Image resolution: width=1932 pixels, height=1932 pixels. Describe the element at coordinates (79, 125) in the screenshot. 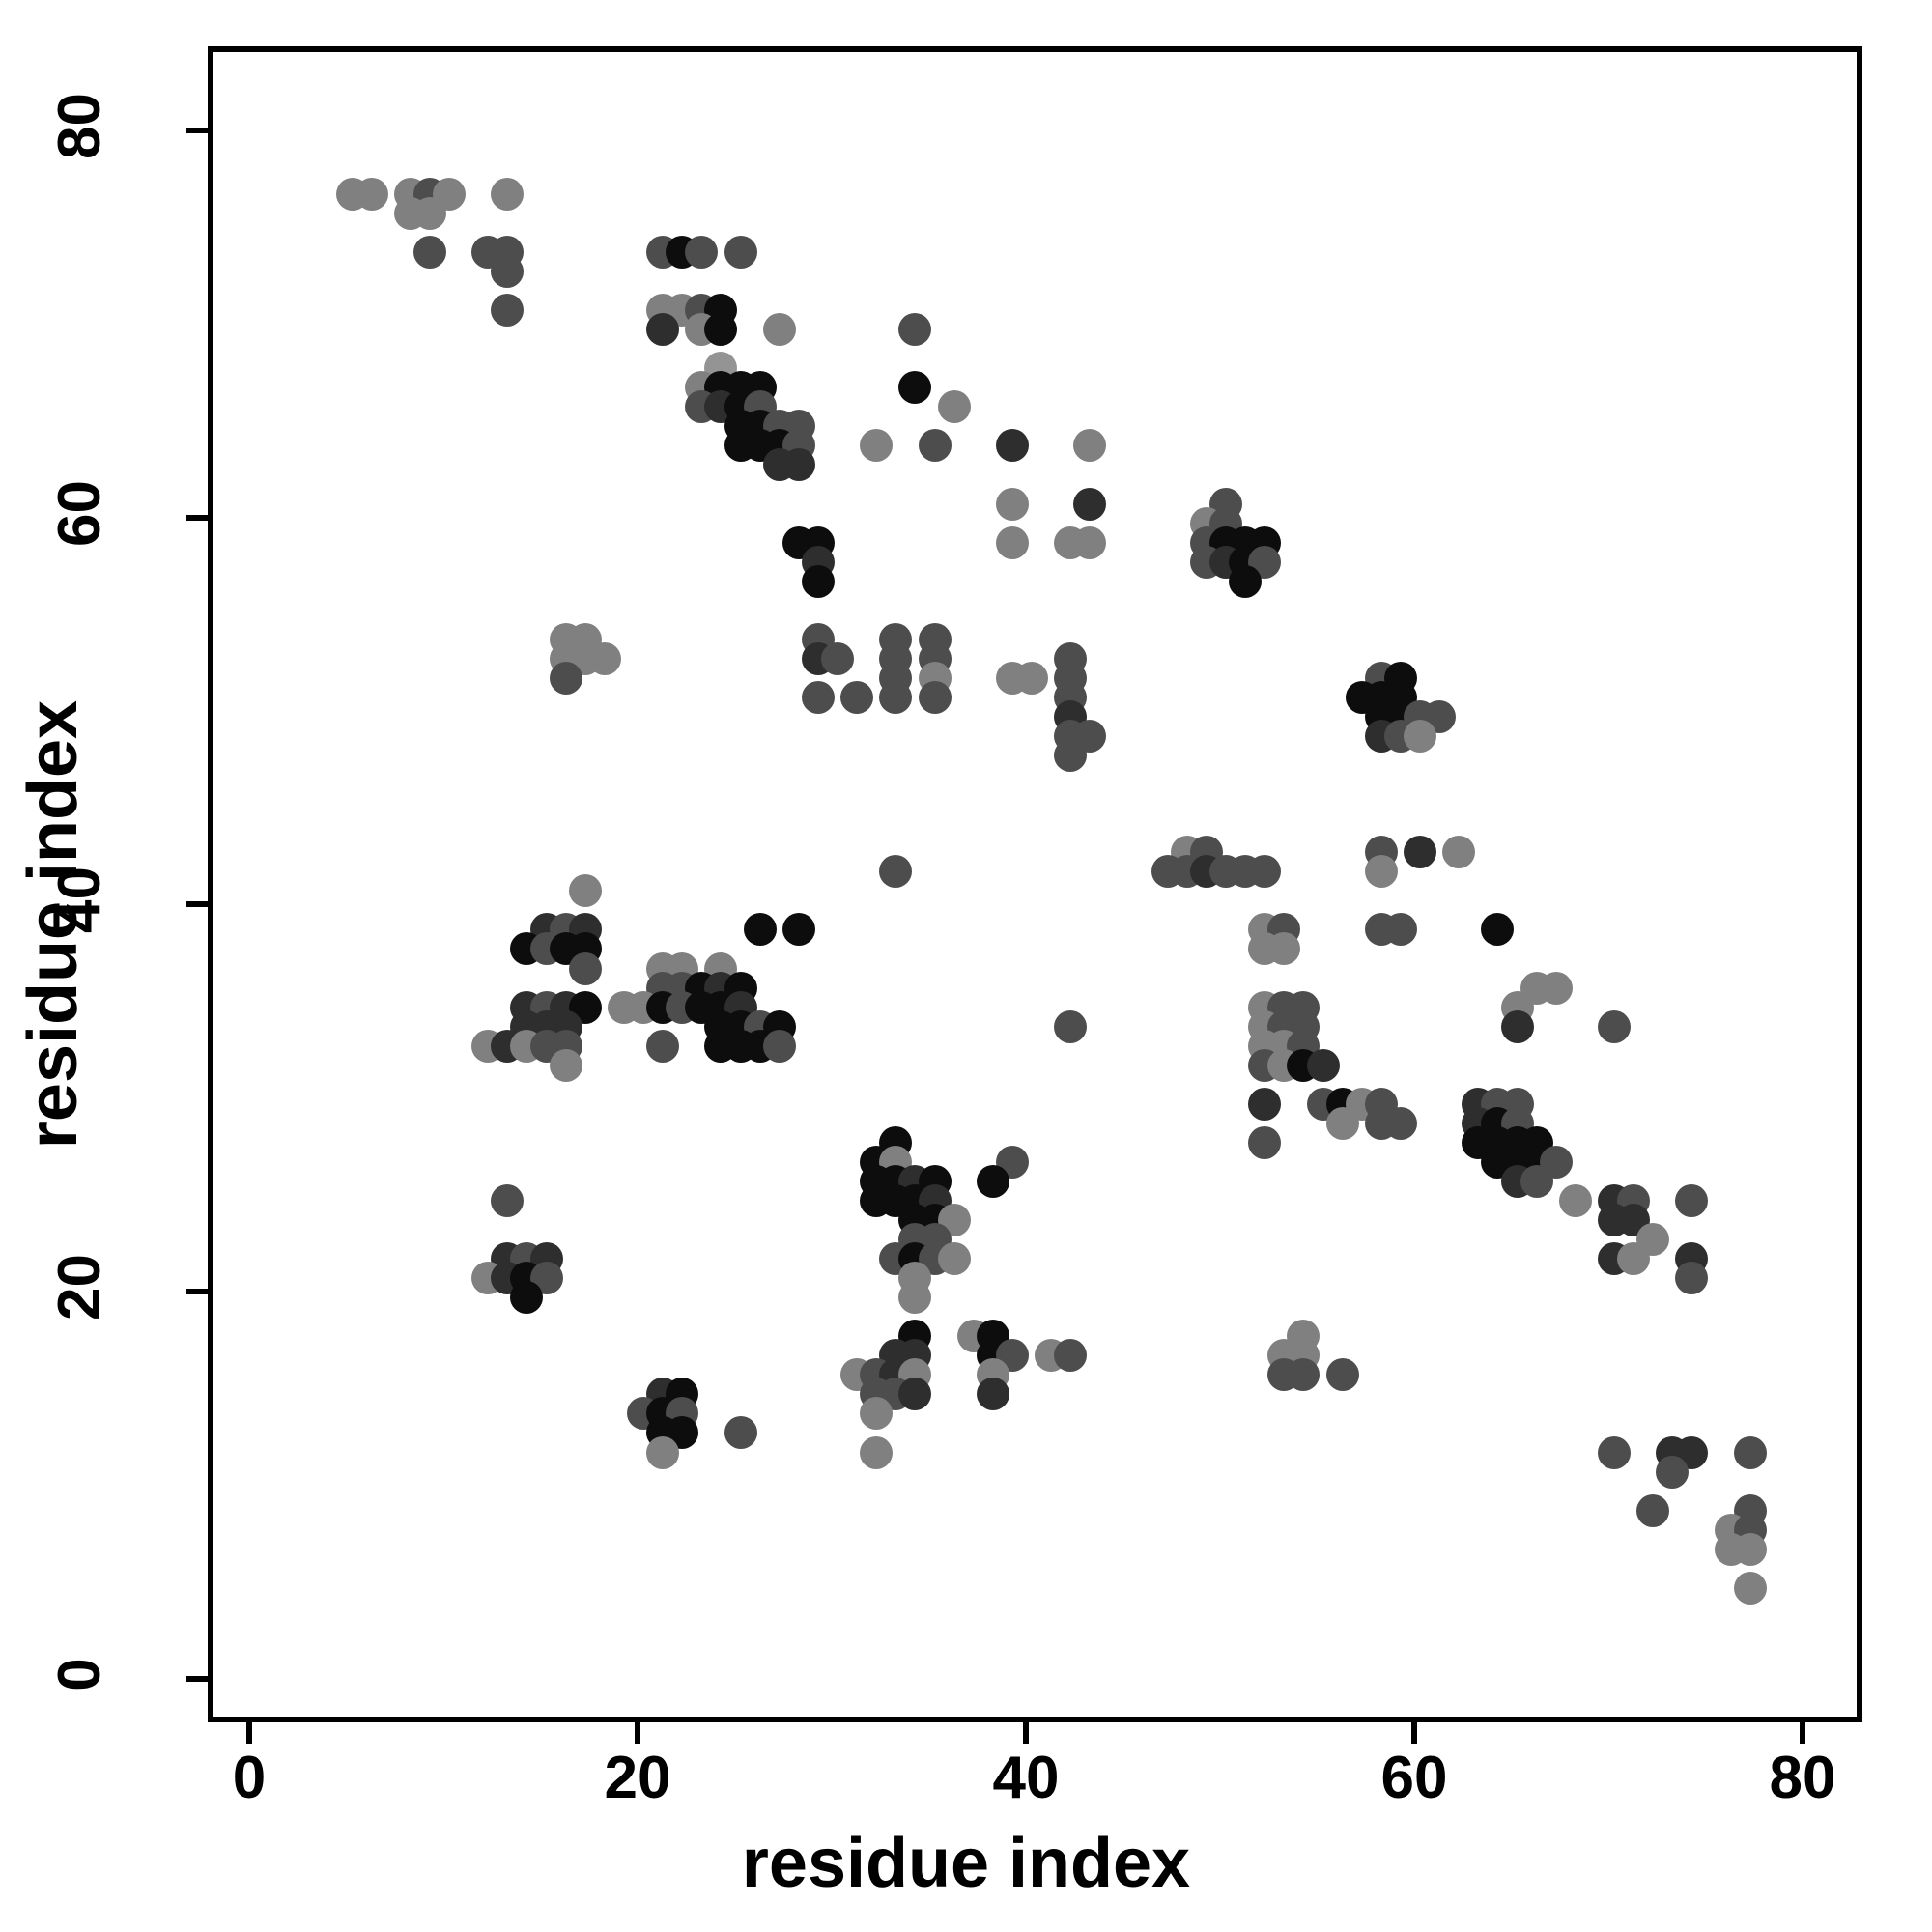

I see `y-tick-label: 80` at that location.